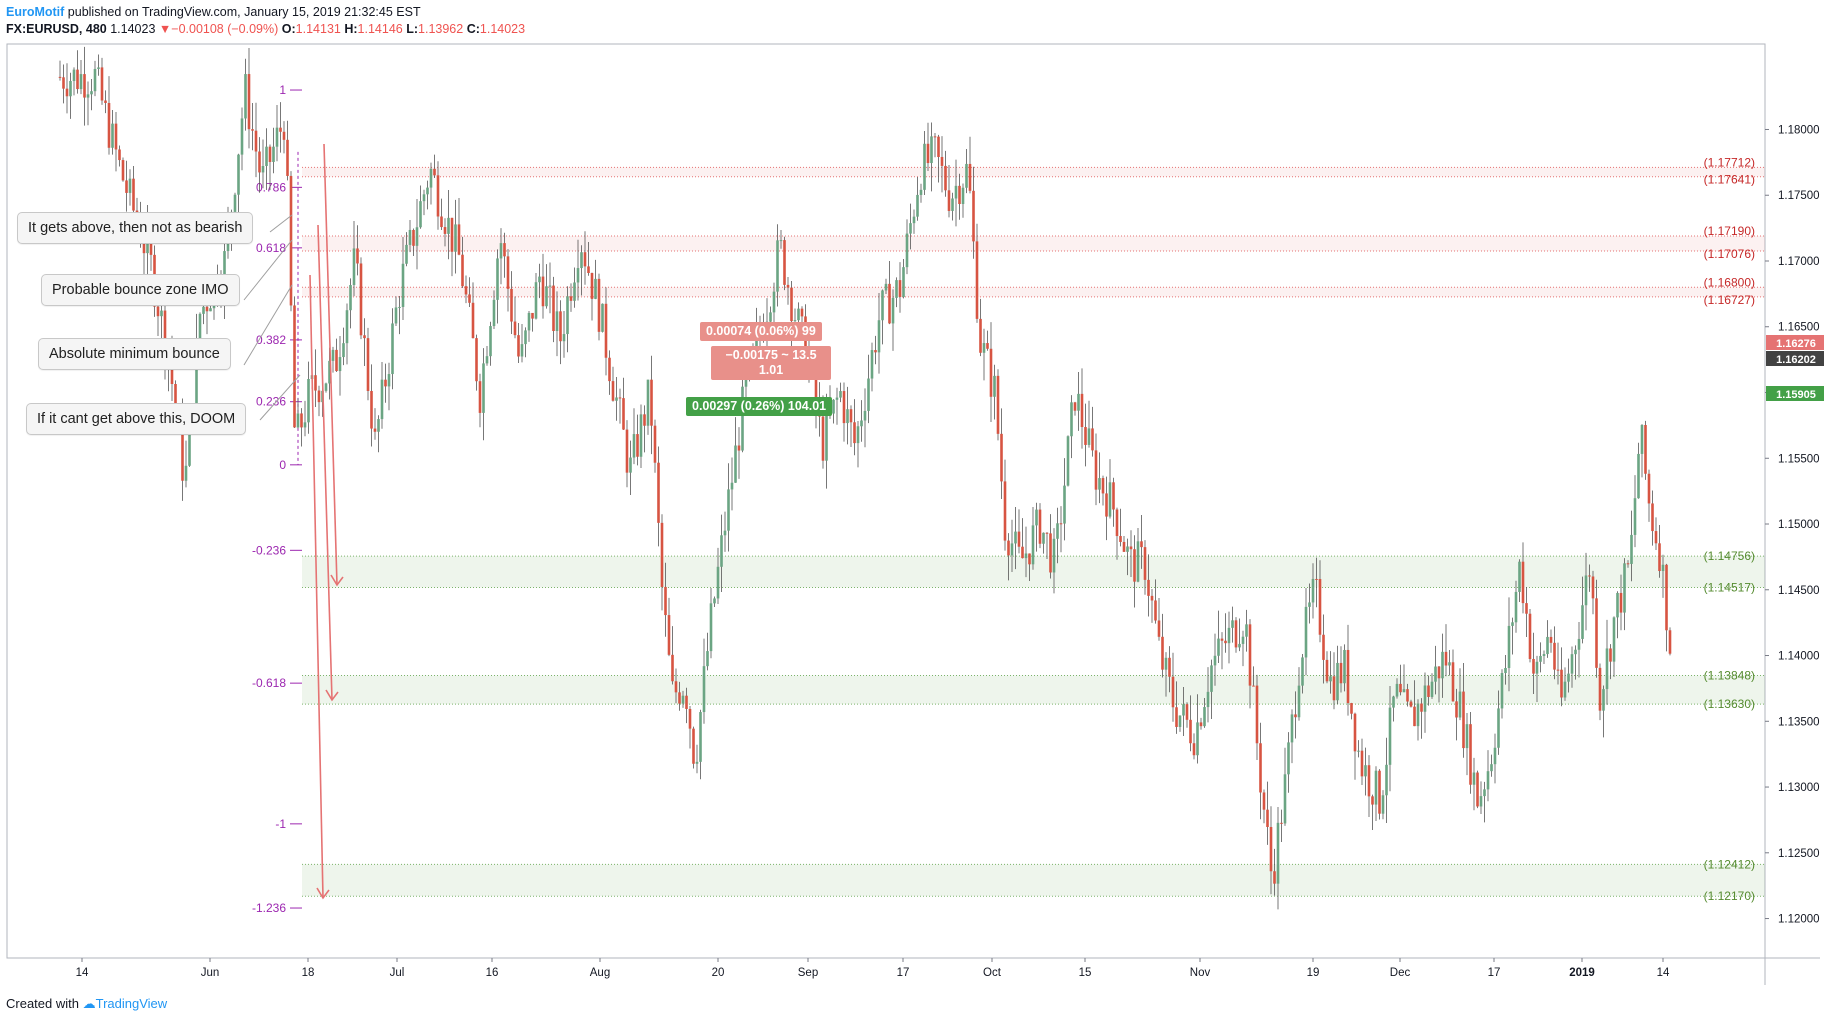 Image resolution: width=1828 pixels, height=1019 pixels. I want to click on x-tick-label: Jun, so click(210, 973).